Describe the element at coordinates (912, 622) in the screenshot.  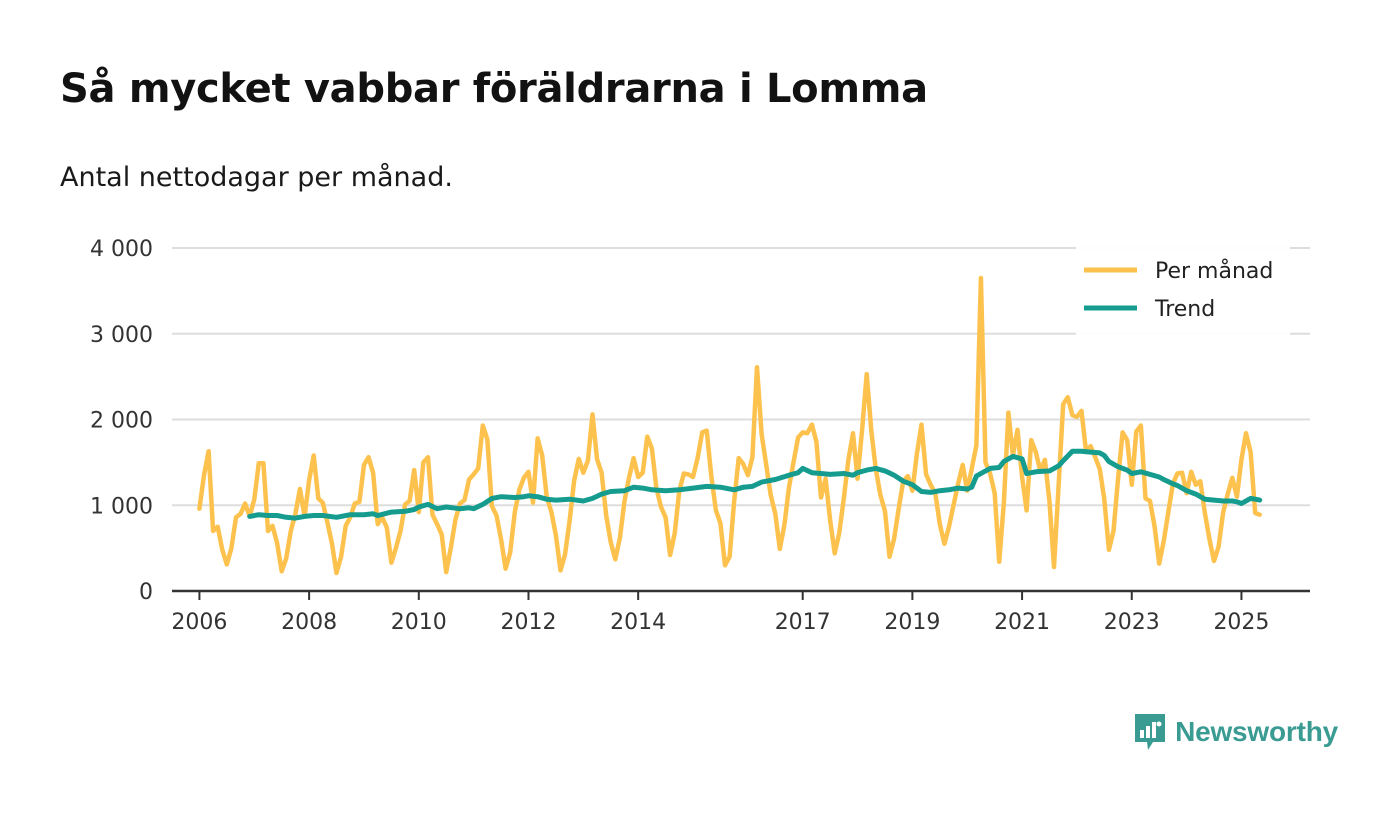
I see `x-tick-label: 2019` at that location.